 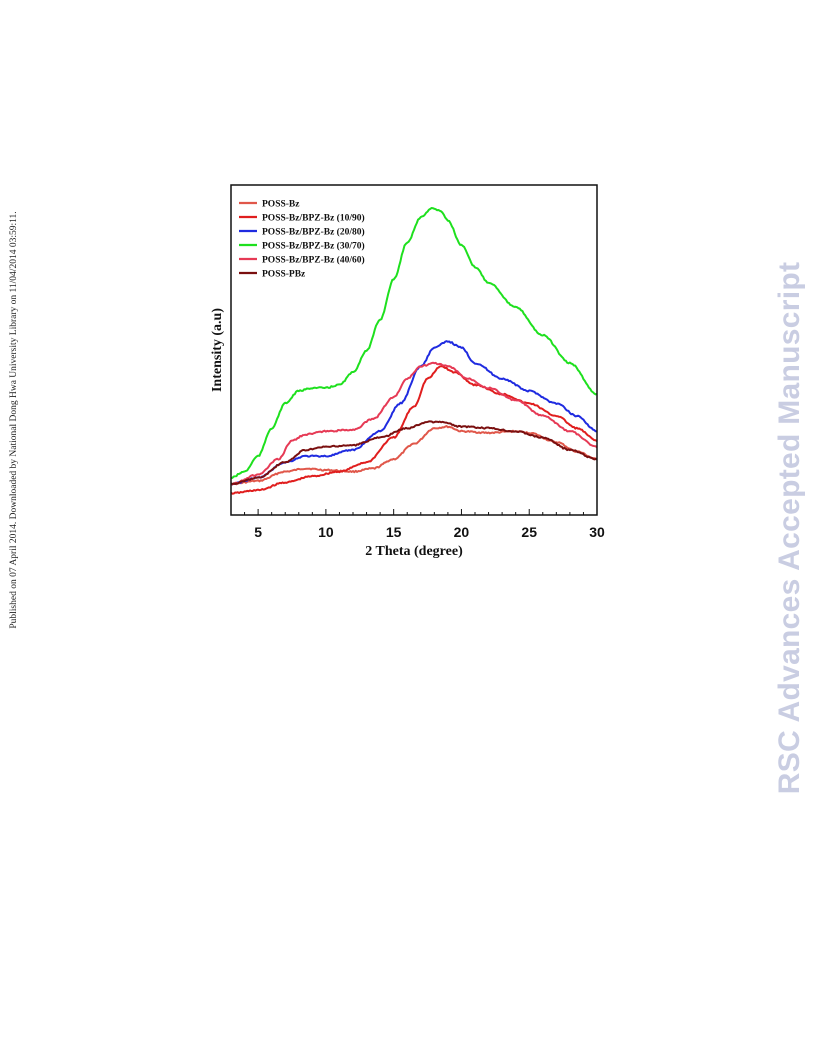 I want to click on legend-label: POSS-Bz, so click(x=281, y=205).